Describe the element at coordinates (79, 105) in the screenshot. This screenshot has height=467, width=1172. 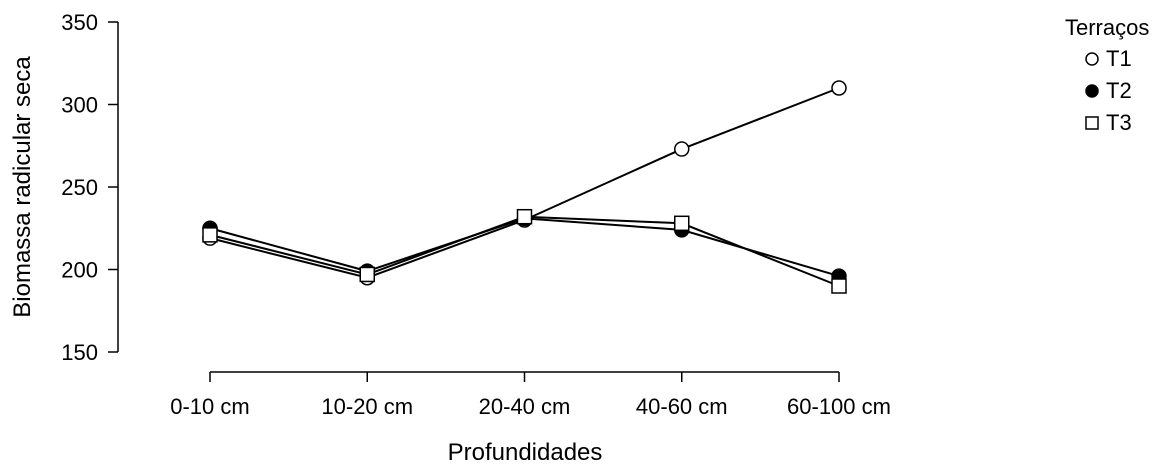
I see `y-tick-label: 300` at that location.